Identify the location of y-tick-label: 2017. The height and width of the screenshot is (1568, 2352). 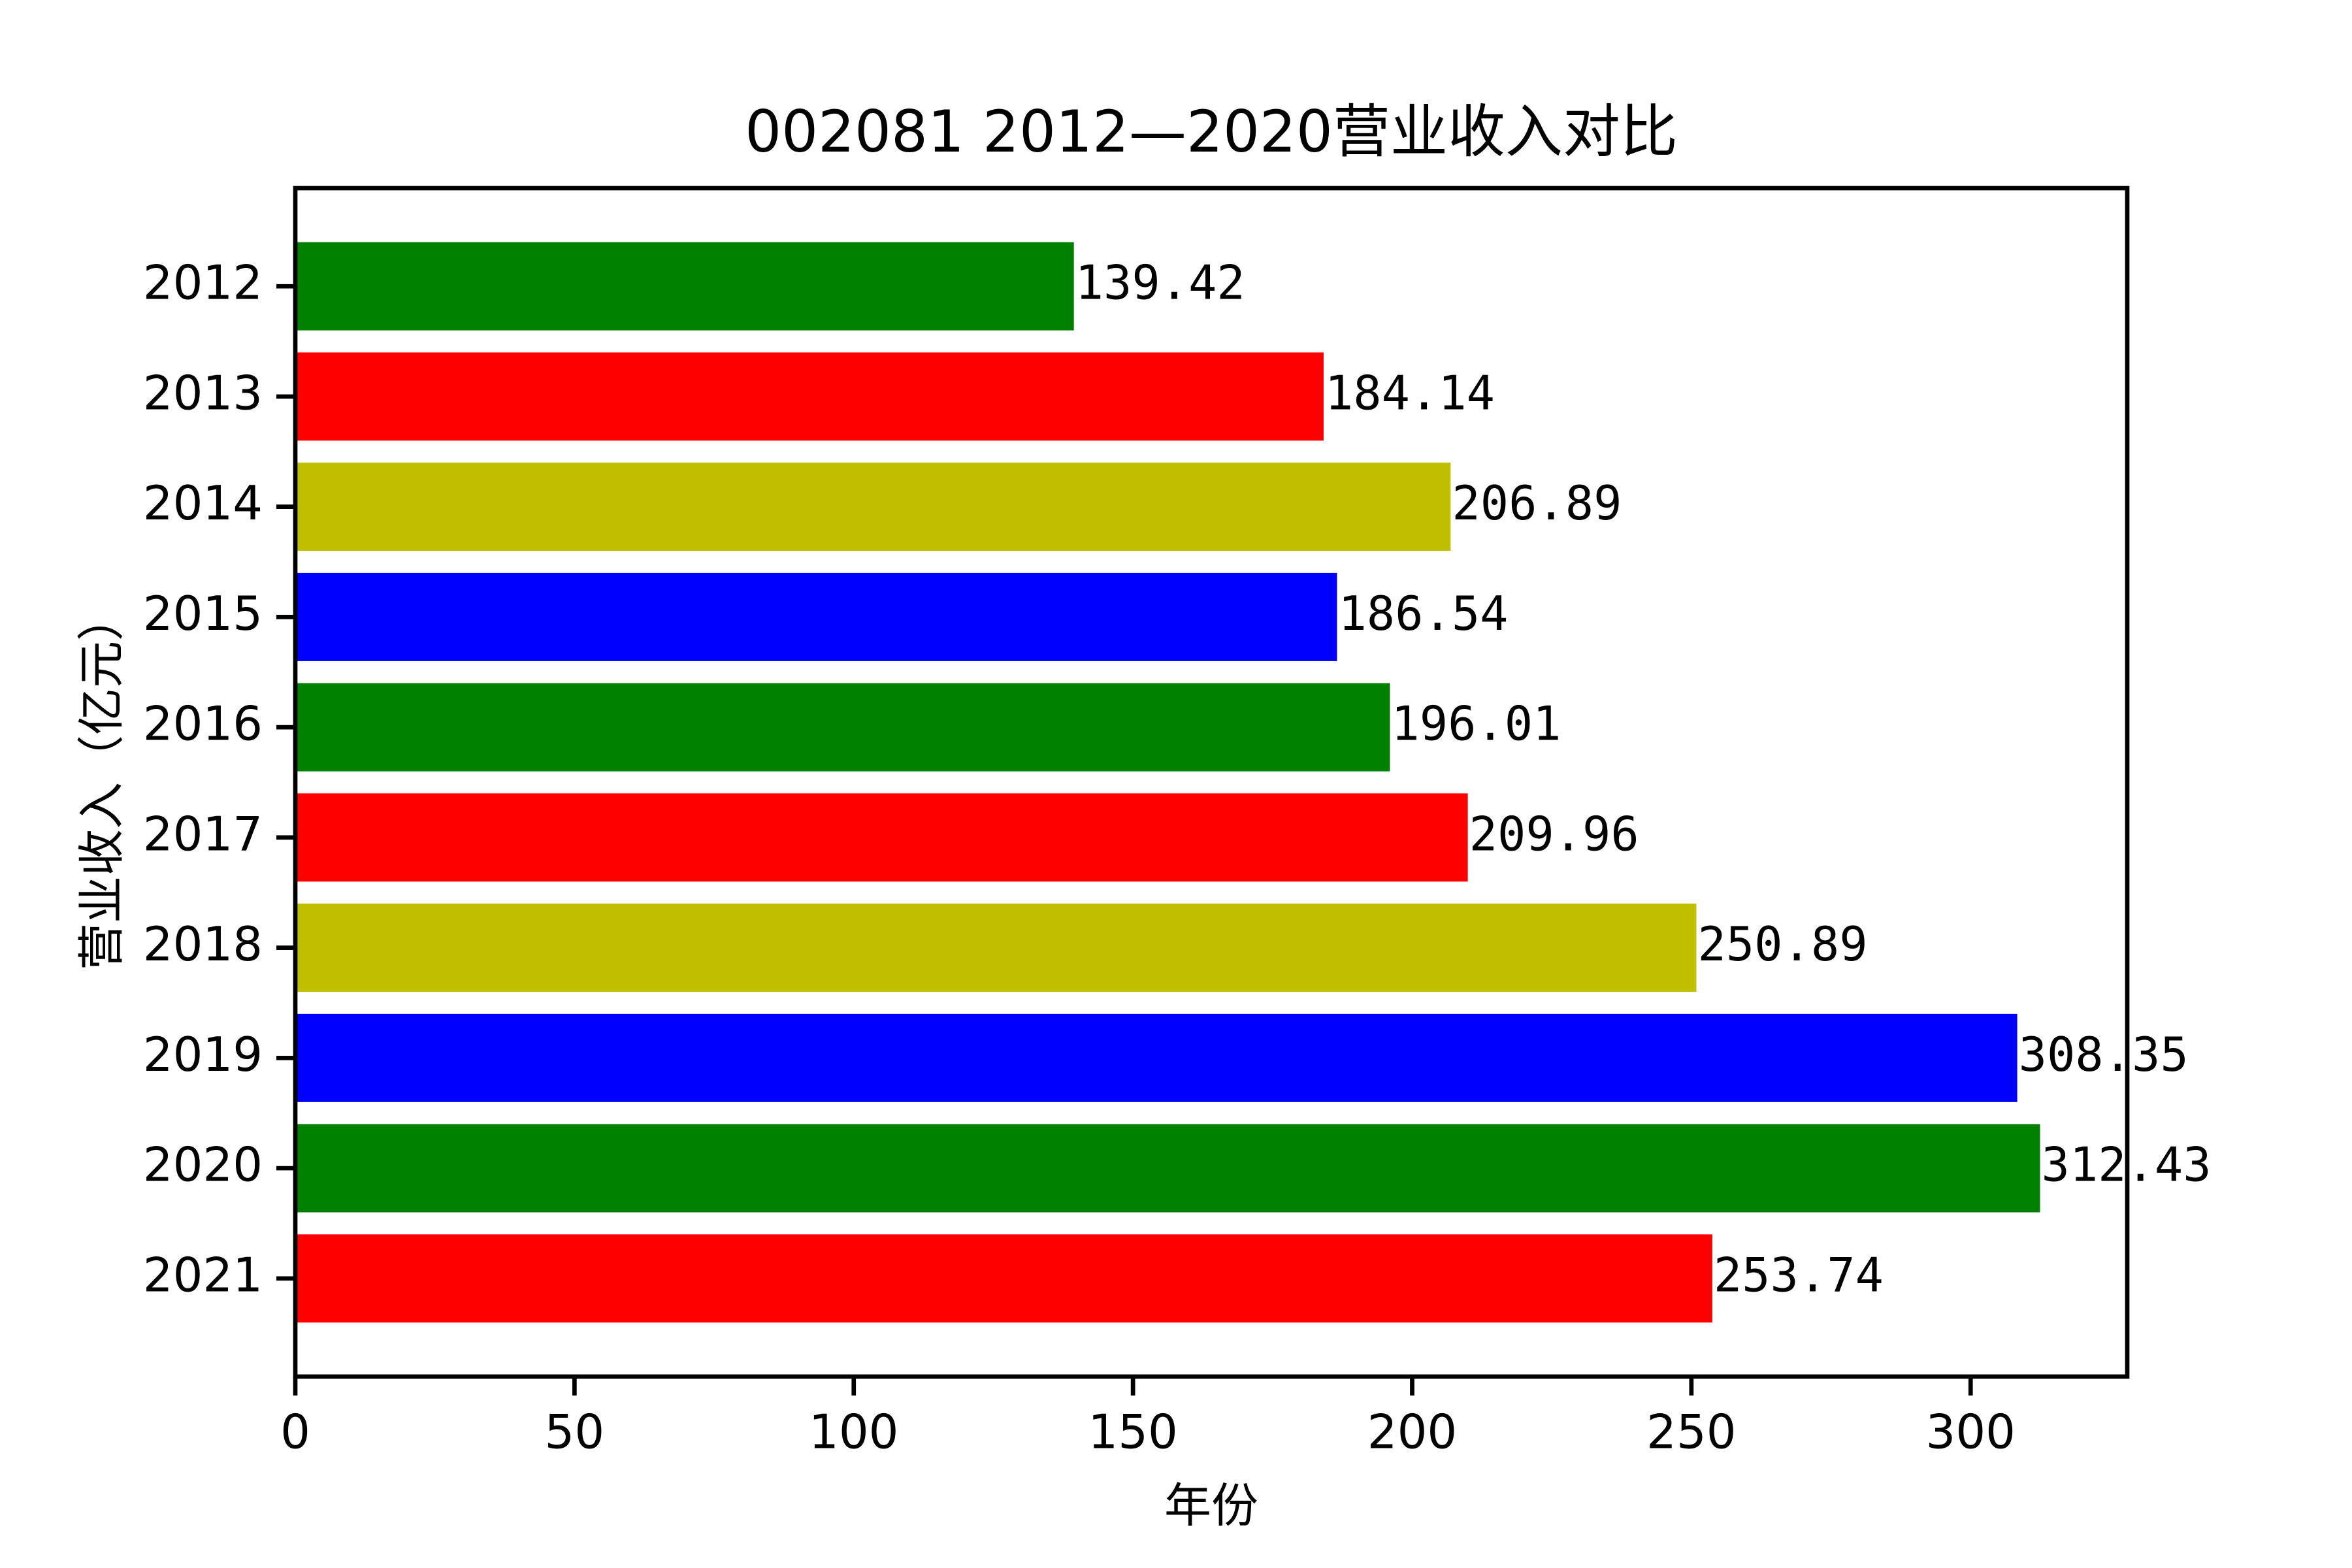
(203, 833).